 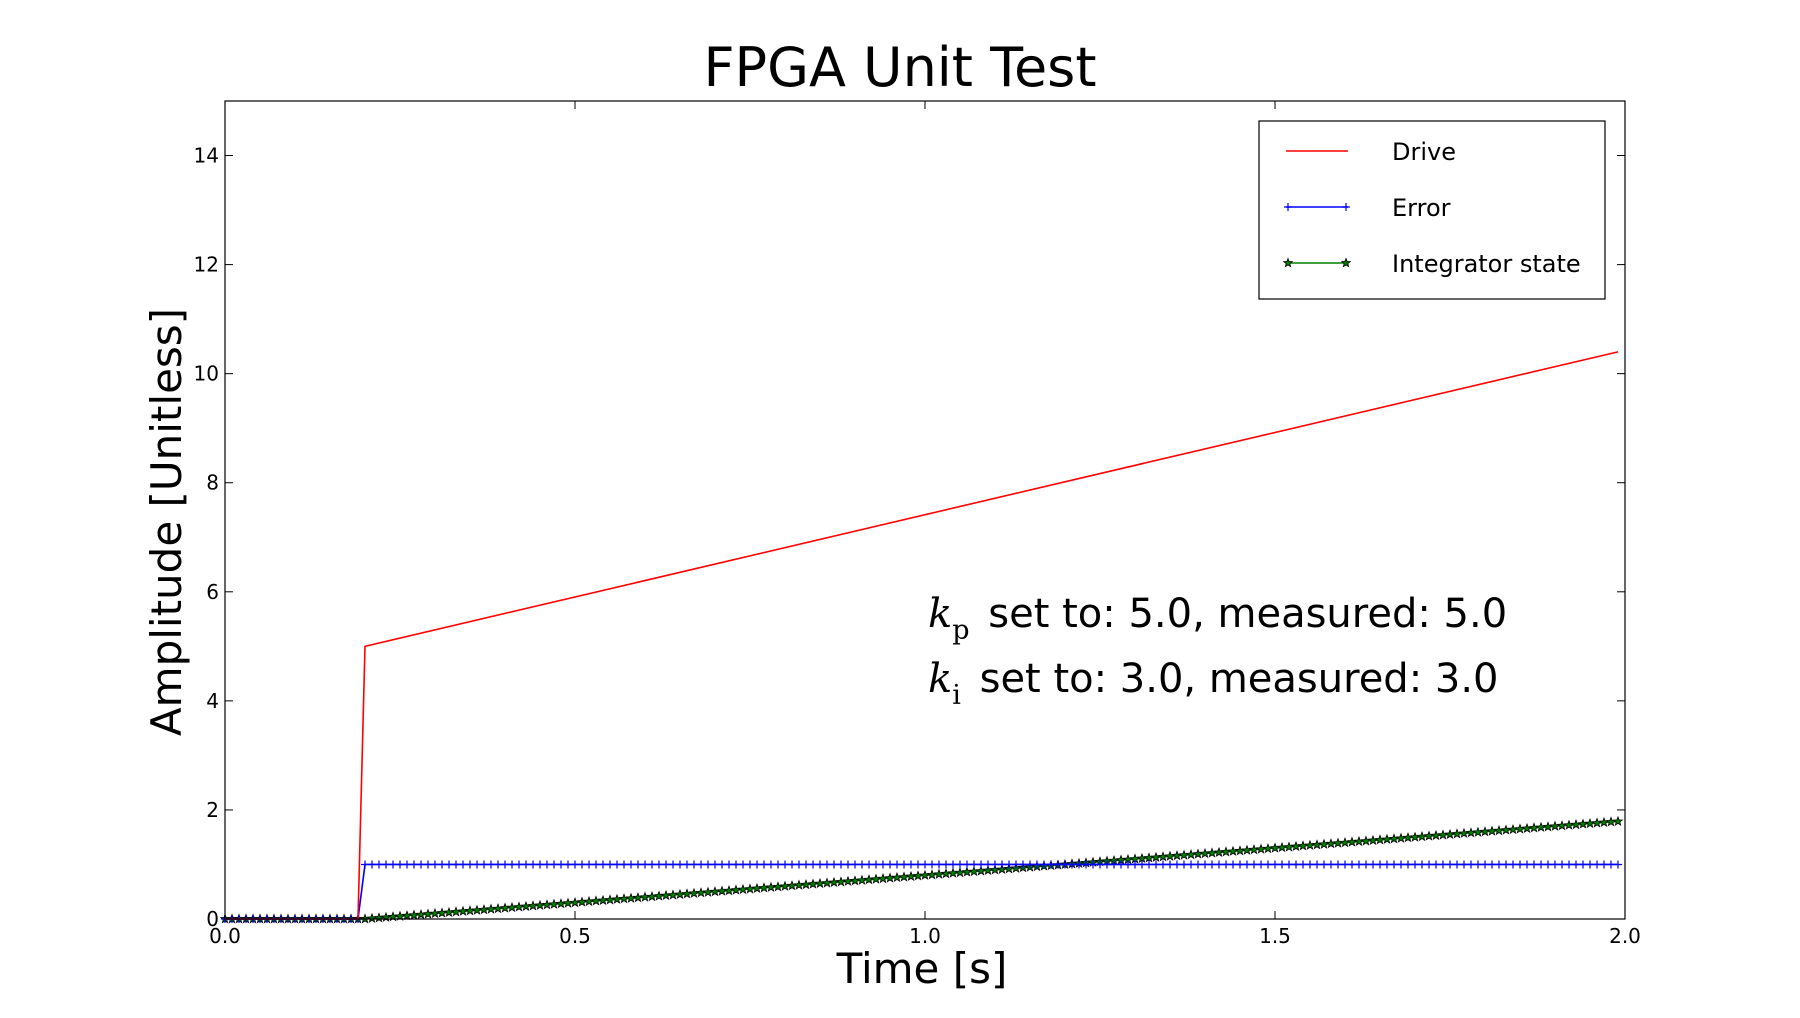 I want to click on x-axis-label: Time [s], so click(x=922, y=968).